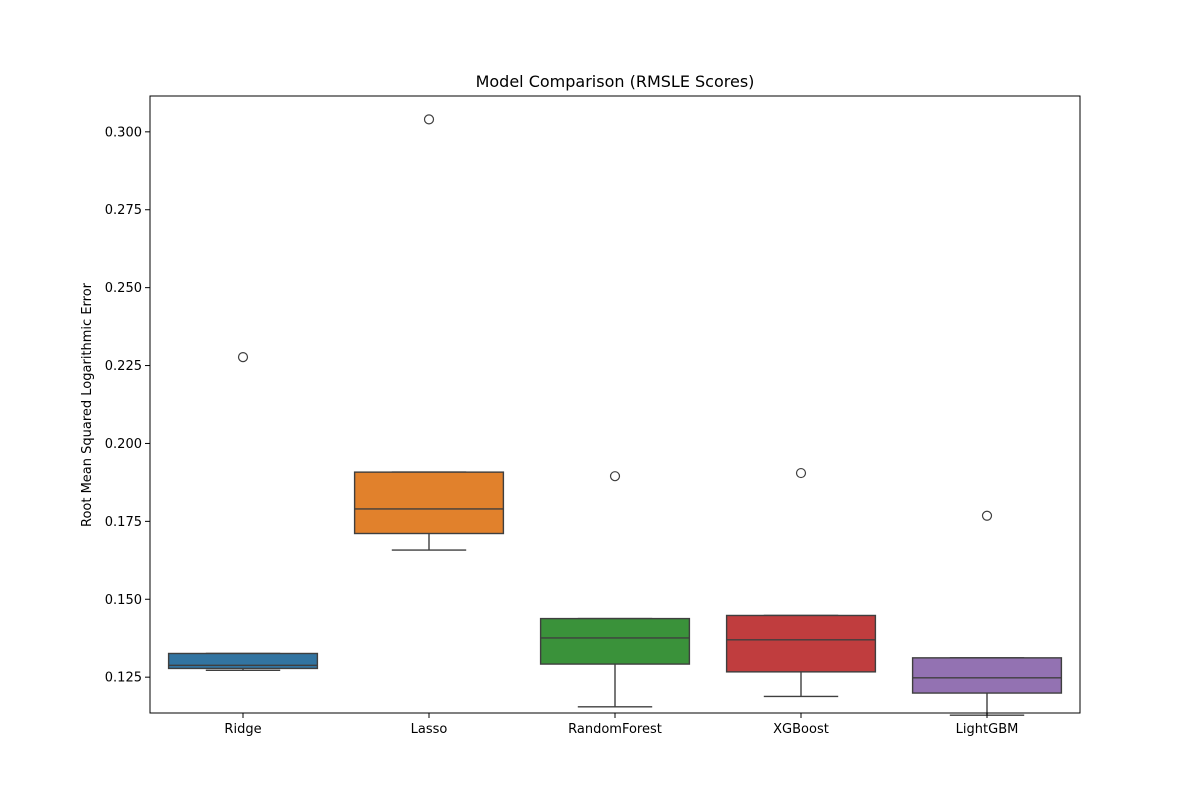 This screenshot has height=800, width=1200. Describe the element at coordinates (429, 729) in the screenshot. I see `x-tick-label: Lasso` at that location.